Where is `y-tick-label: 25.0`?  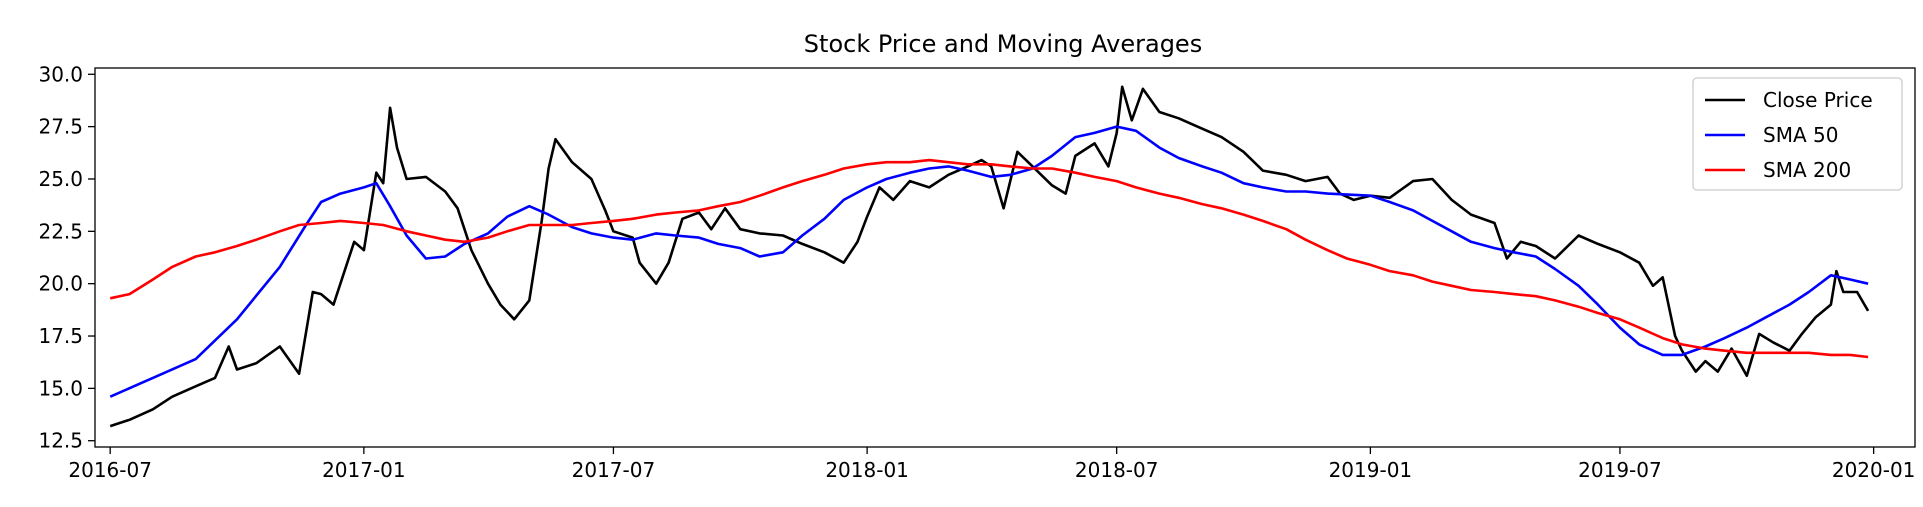
y-tick-label: 25.0 is located at coordinates (60, 179).